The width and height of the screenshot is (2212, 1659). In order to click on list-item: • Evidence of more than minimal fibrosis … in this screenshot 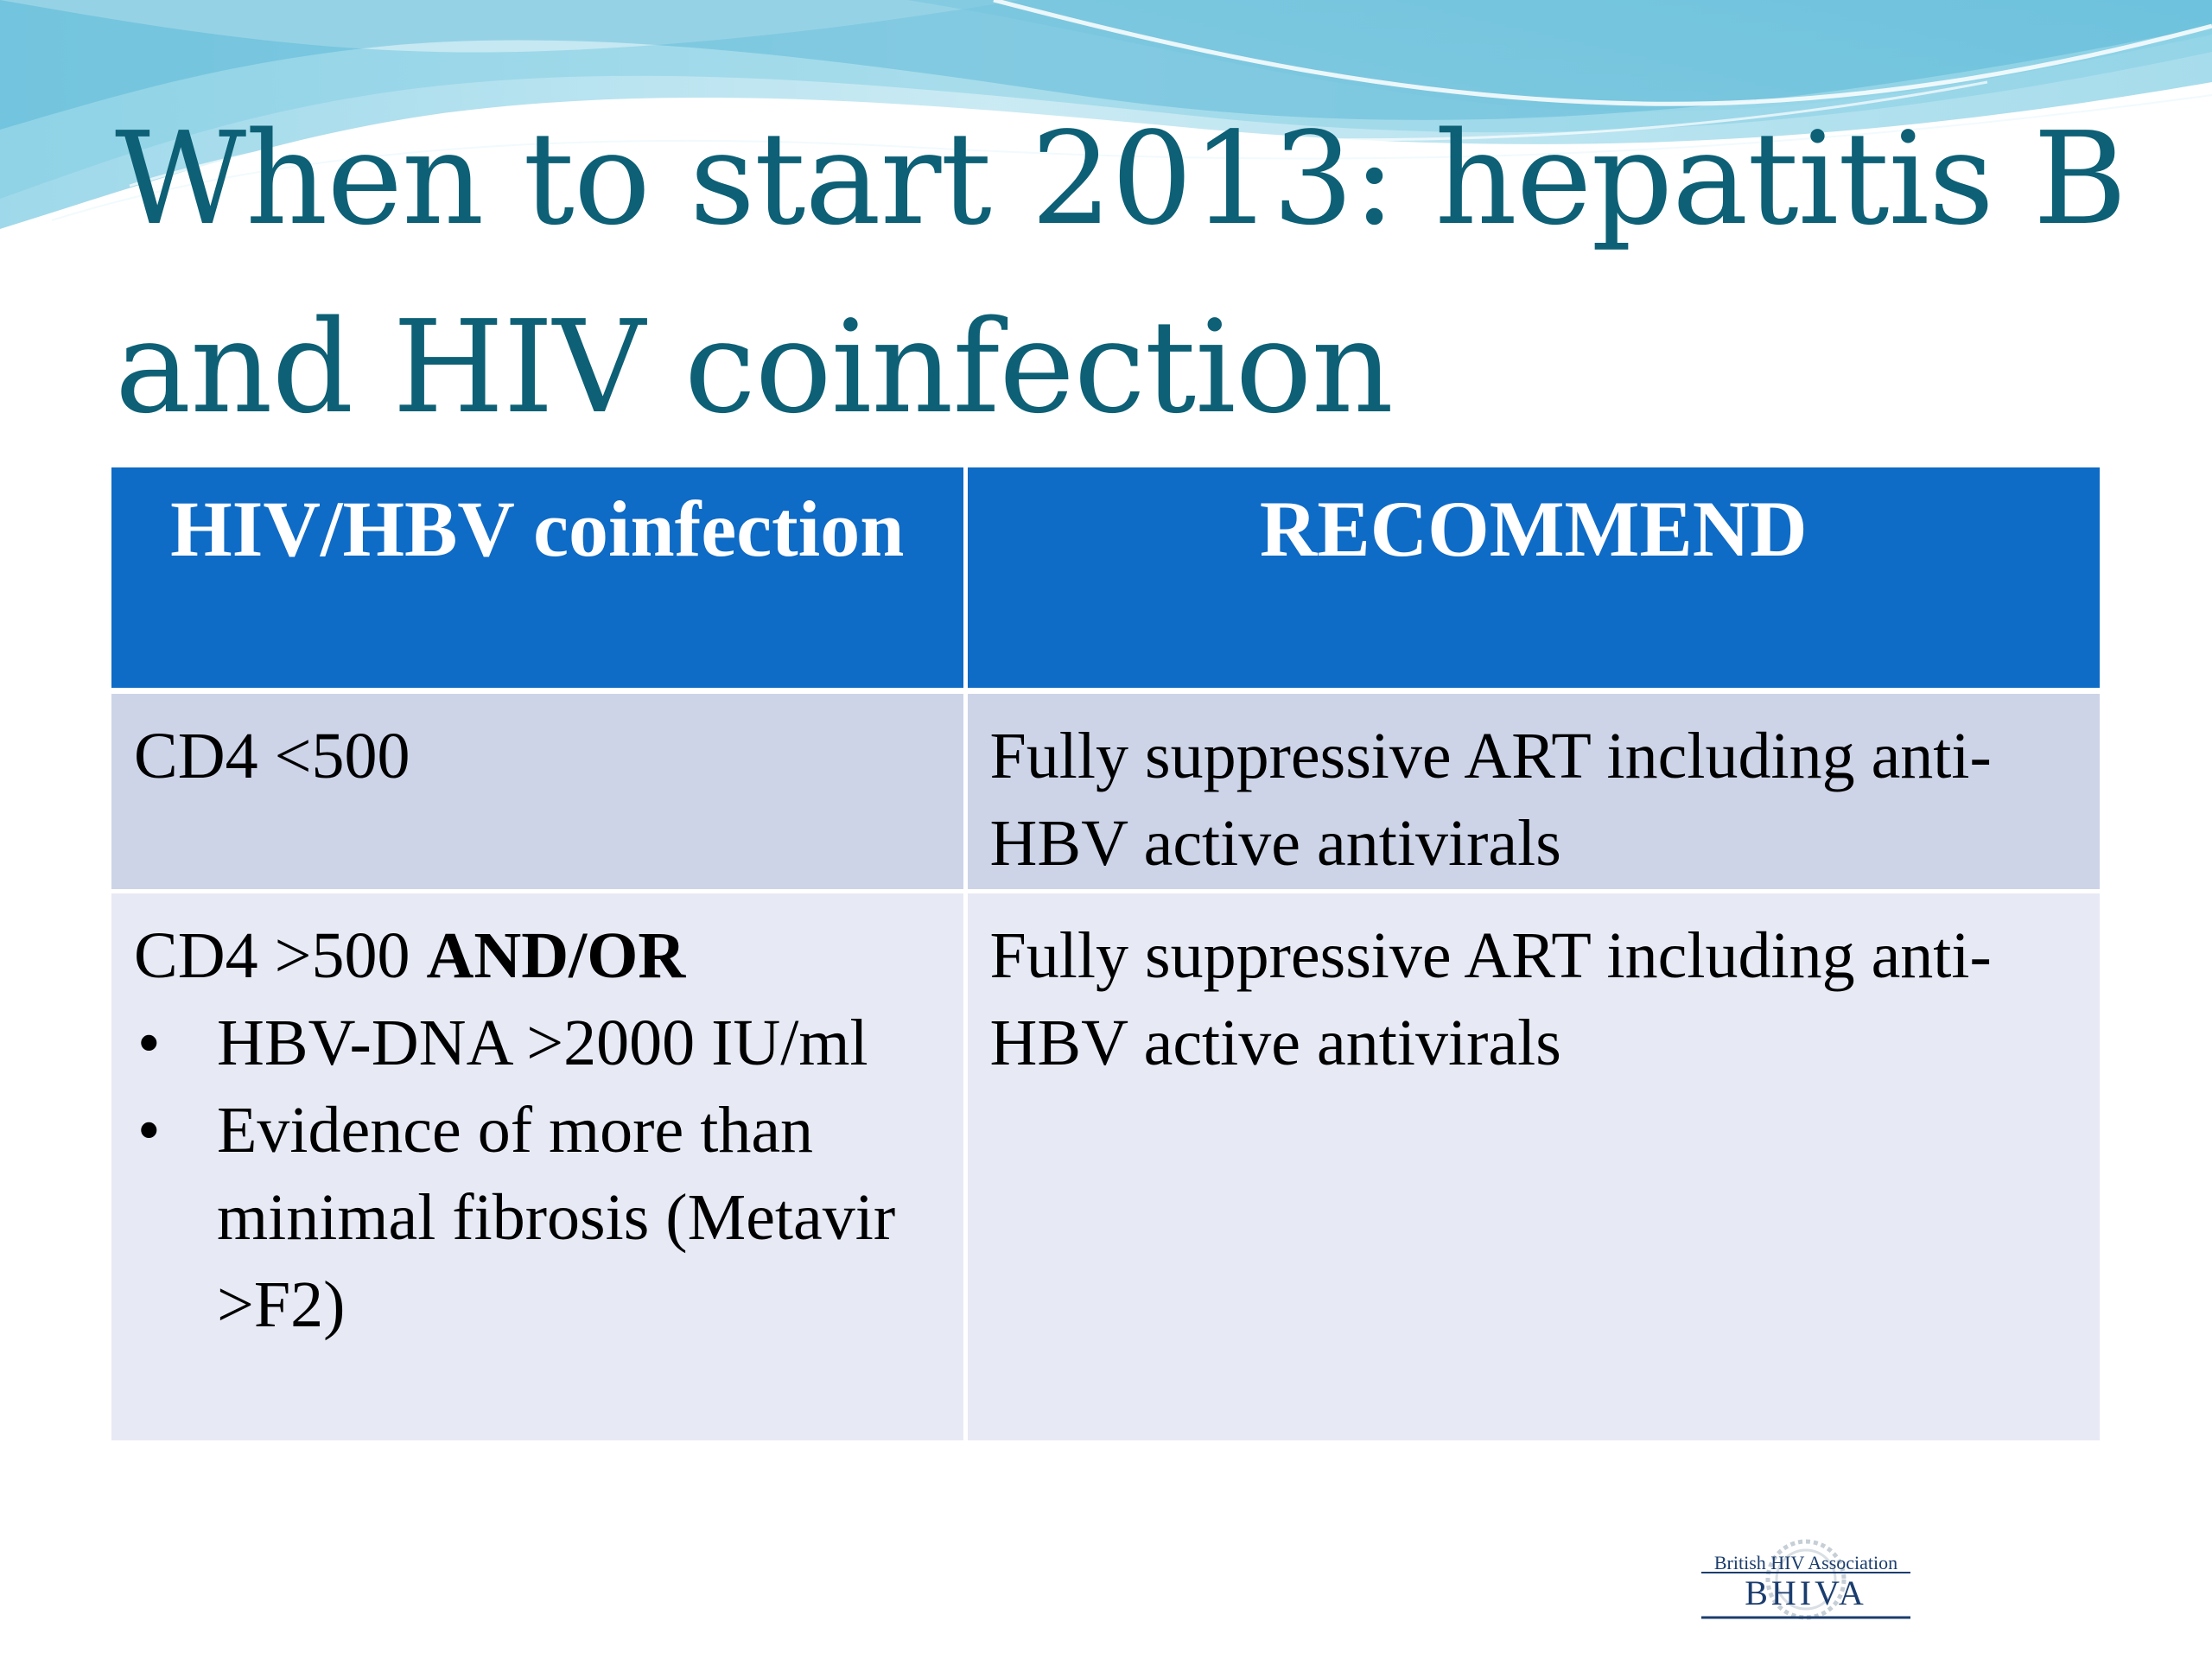, I will do `click(537, 1218)`.